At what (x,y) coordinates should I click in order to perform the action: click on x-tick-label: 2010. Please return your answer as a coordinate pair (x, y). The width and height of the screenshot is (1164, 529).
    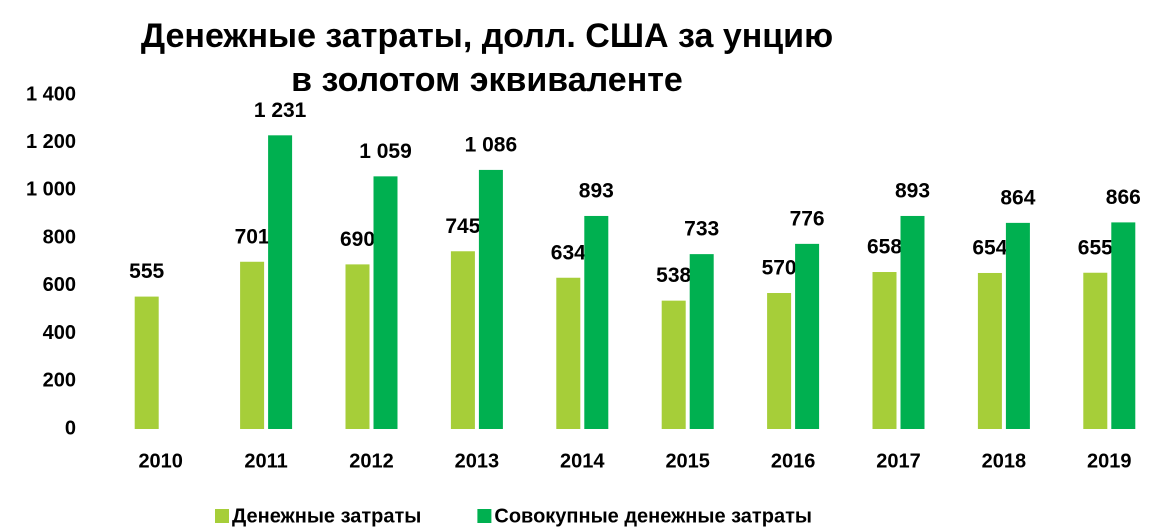
    Looking at the image, I should click on (160, 461).